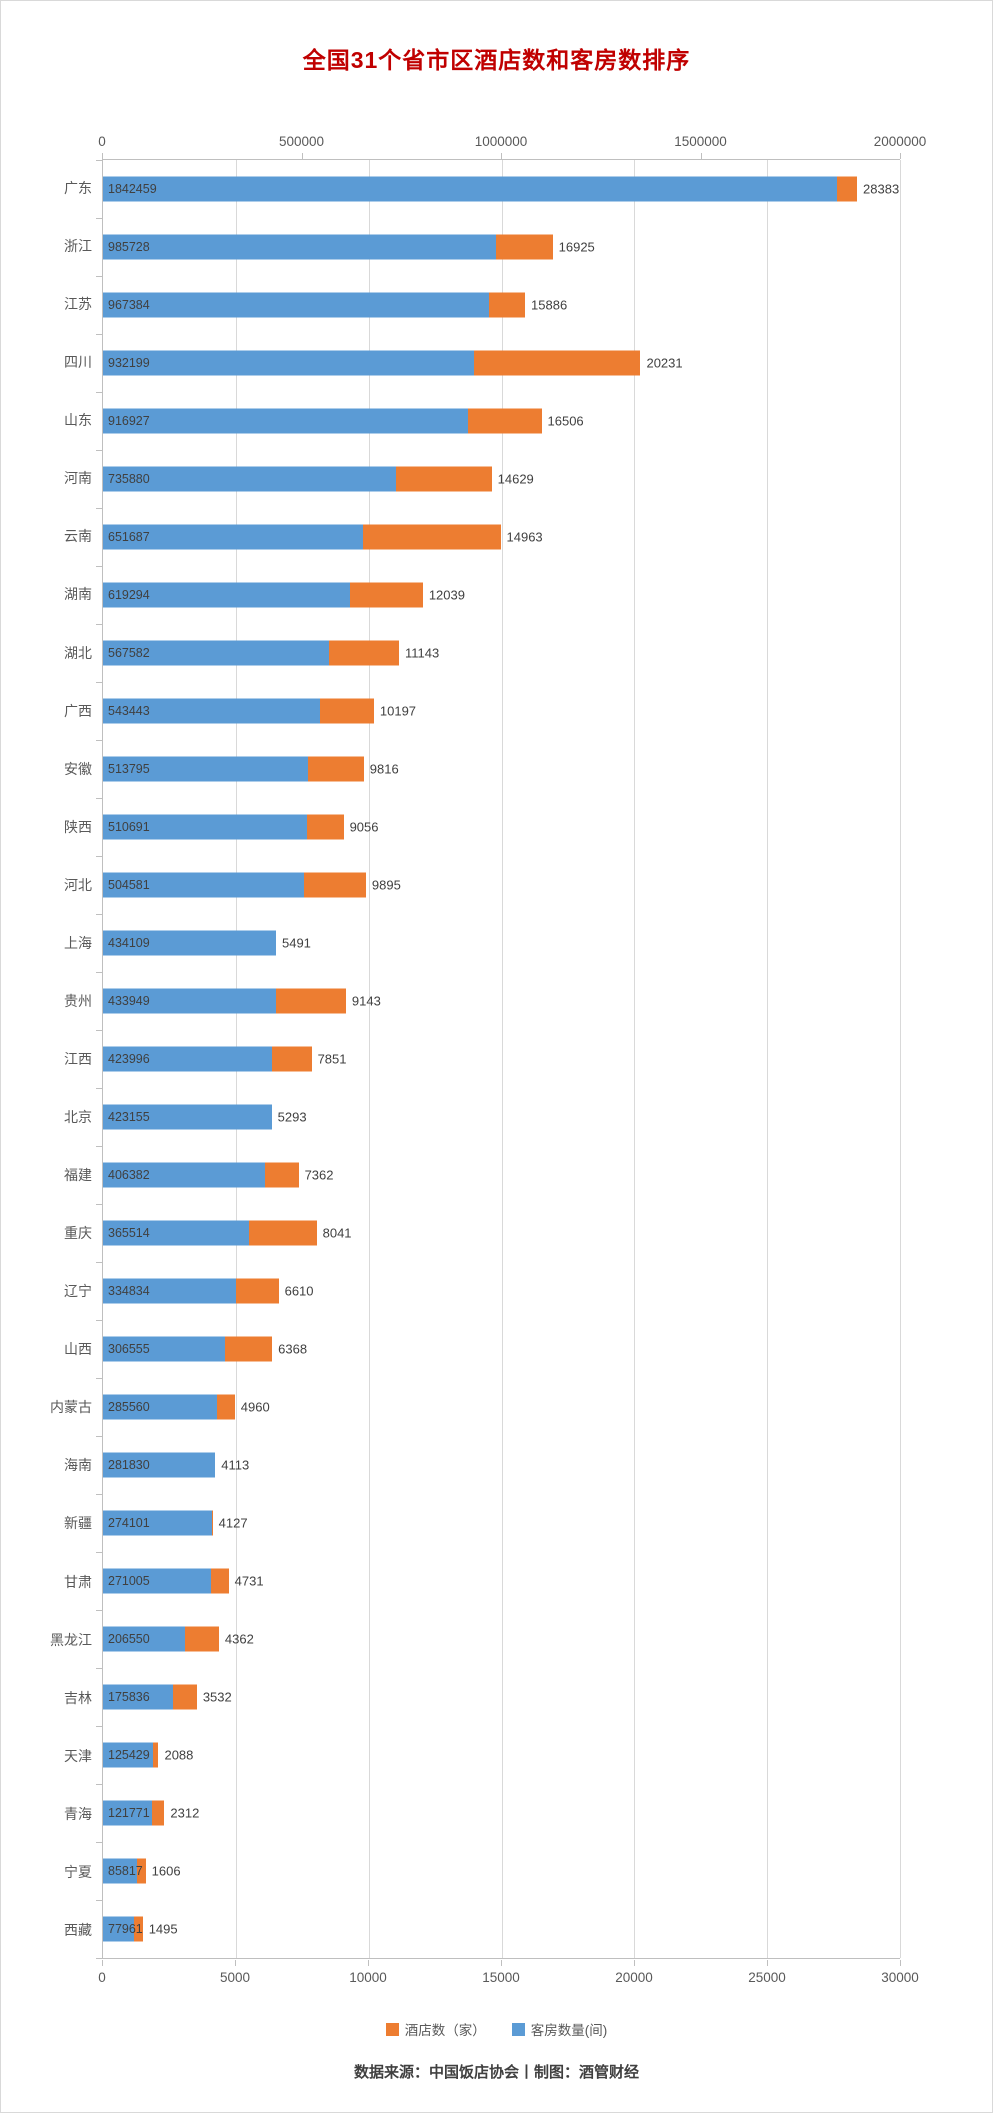 The height and width of the screenshot is (2113, 993). What do you see at coordinates (501, 1929) in the screenshot?
I see `chart-row: 77961 1495` at bounding box center [501, 1929].